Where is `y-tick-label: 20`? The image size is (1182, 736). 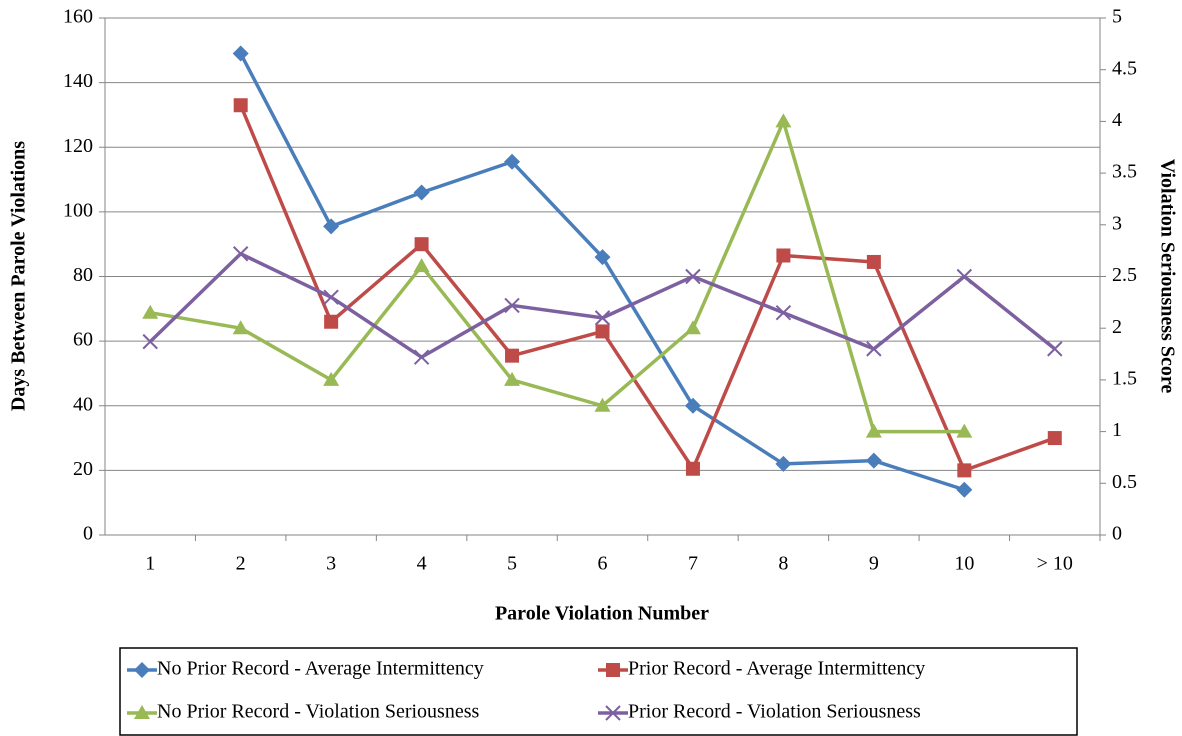 y-tick-label: 20 is located at coordinates (83, 469).